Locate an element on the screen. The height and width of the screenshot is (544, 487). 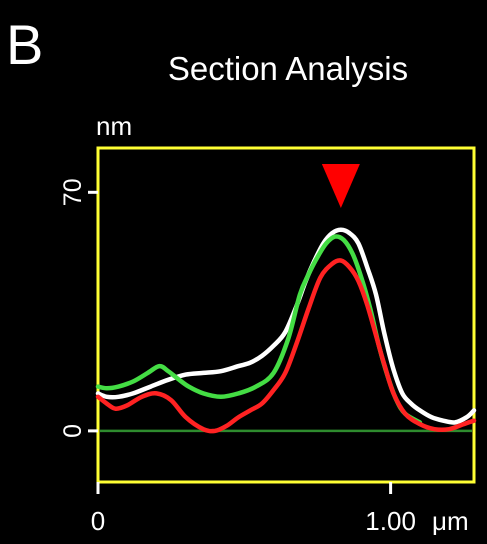
x-axis-unit-label: μm is located at coordinates (450, 521).